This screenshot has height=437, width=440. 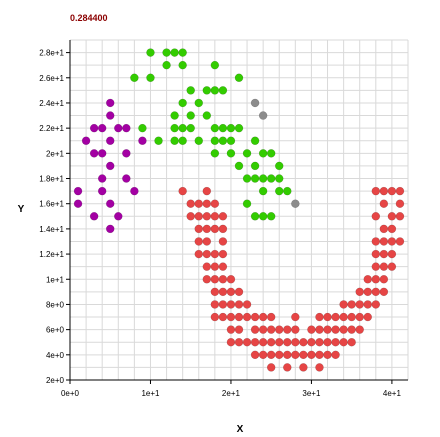 What do you see at coordinates (150, 393) in the screenshot?
I see `x-tick-label: 1e+1` at bounding box center [150, 393].